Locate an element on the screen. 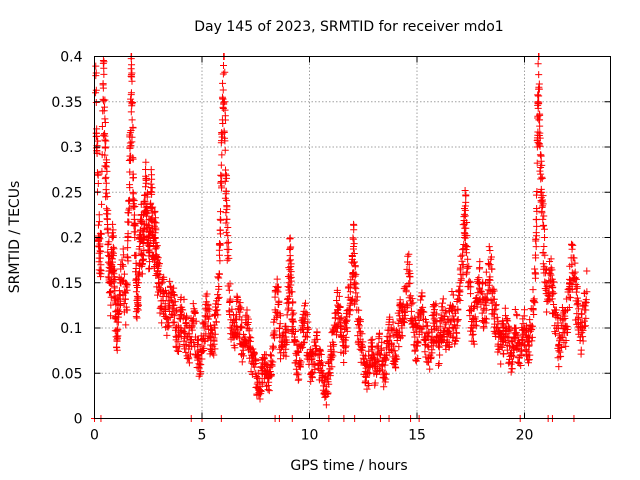 This screenshot has width=640, height=480. y-axis-label: SRMTID / TECUs is located at coordinates (15, 237).